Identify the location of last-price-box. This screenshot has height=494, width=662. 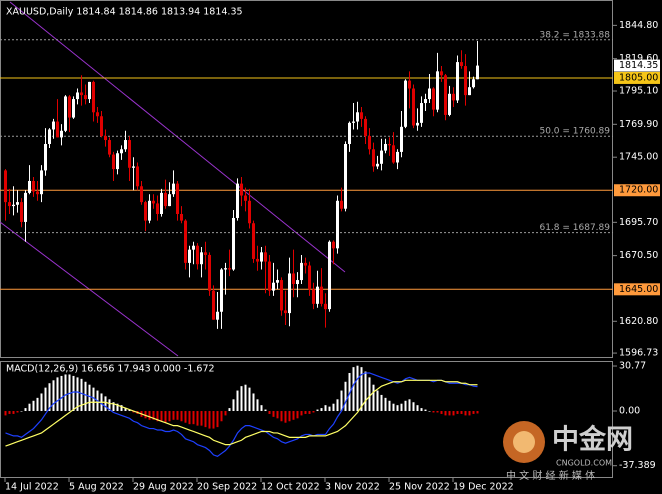
(637, 65).